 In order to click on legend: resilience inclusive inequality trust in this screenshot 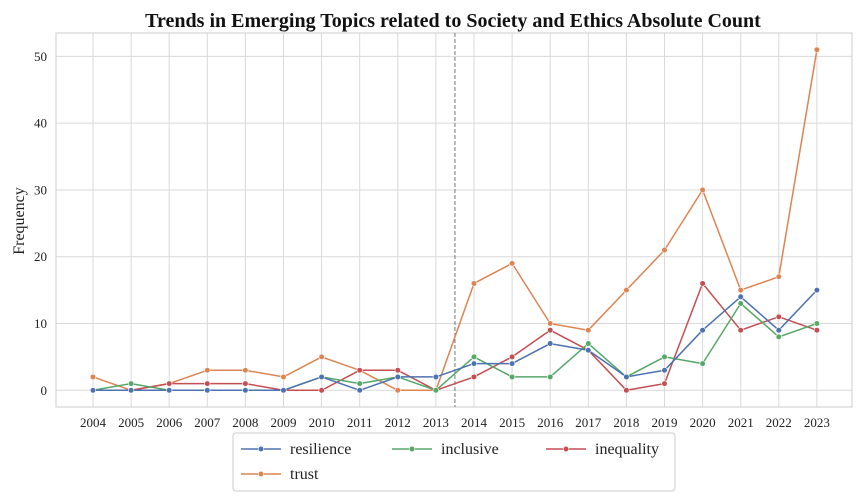, I will do `click(454, 462)`.